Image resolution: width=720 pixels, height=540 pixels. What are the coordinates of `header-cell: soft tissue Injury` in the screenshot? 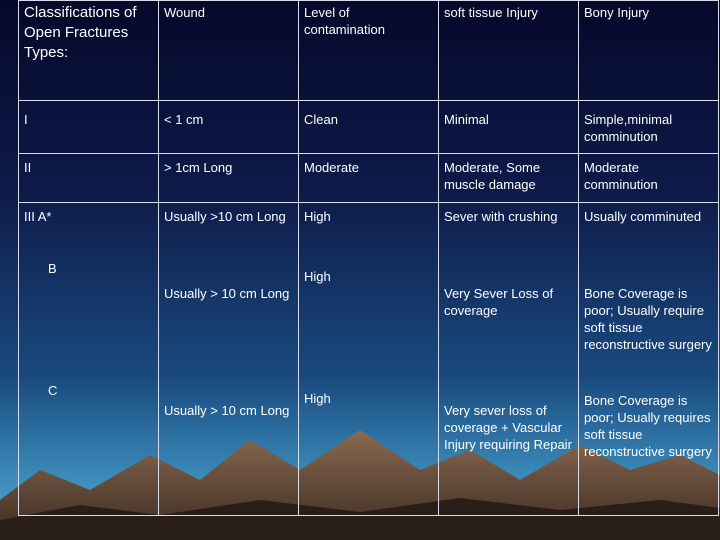 It's located at (491, 12).